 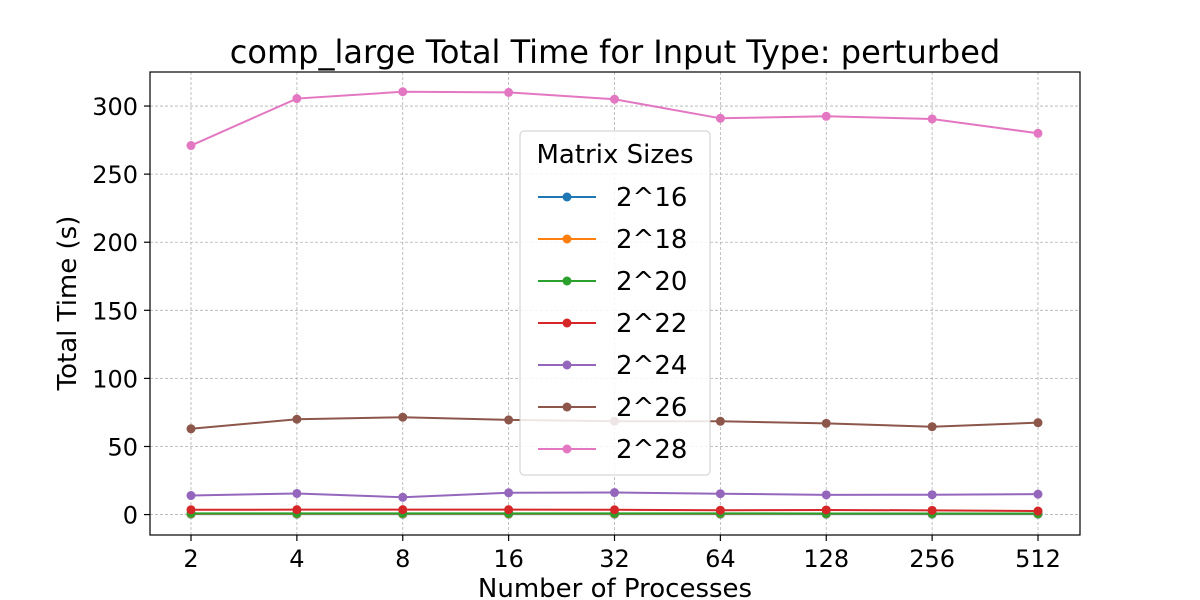 I want to click on legend-entries: 2^16 2^18 2^20 2^22 2^24 2^26 2^28, so click(x=612, y=324).